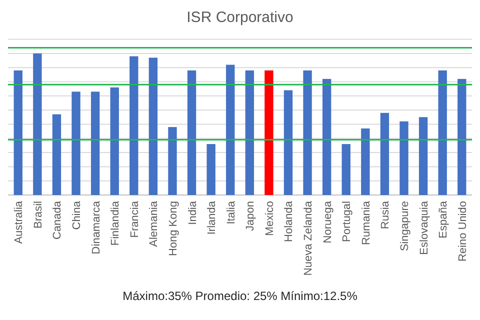  Describe the element at coordinates (58, 220) in the screenshot. I see `x-tick-label: Canada` at that location.